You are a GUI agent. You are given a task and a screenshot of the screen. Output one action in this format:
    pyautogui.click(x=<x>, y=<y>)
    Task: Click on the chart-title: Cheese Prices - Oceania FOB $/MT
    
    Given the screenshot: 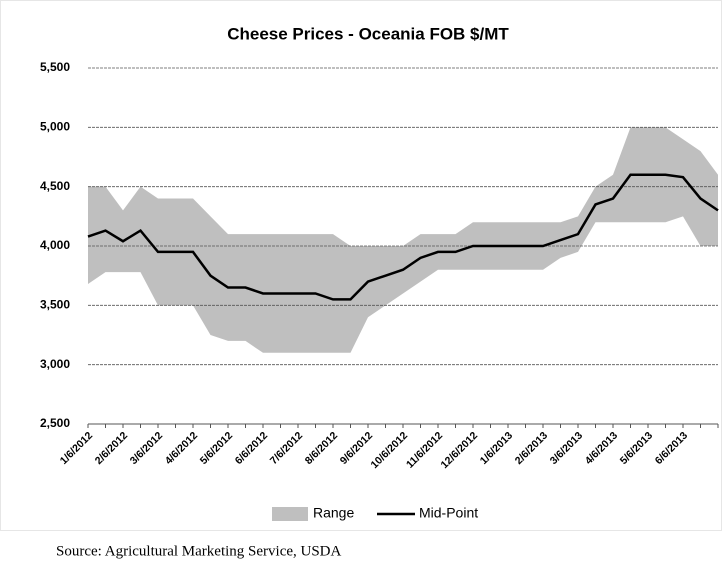 What is the action you would take?
    pyautogui.click(x=368, y=33)
    